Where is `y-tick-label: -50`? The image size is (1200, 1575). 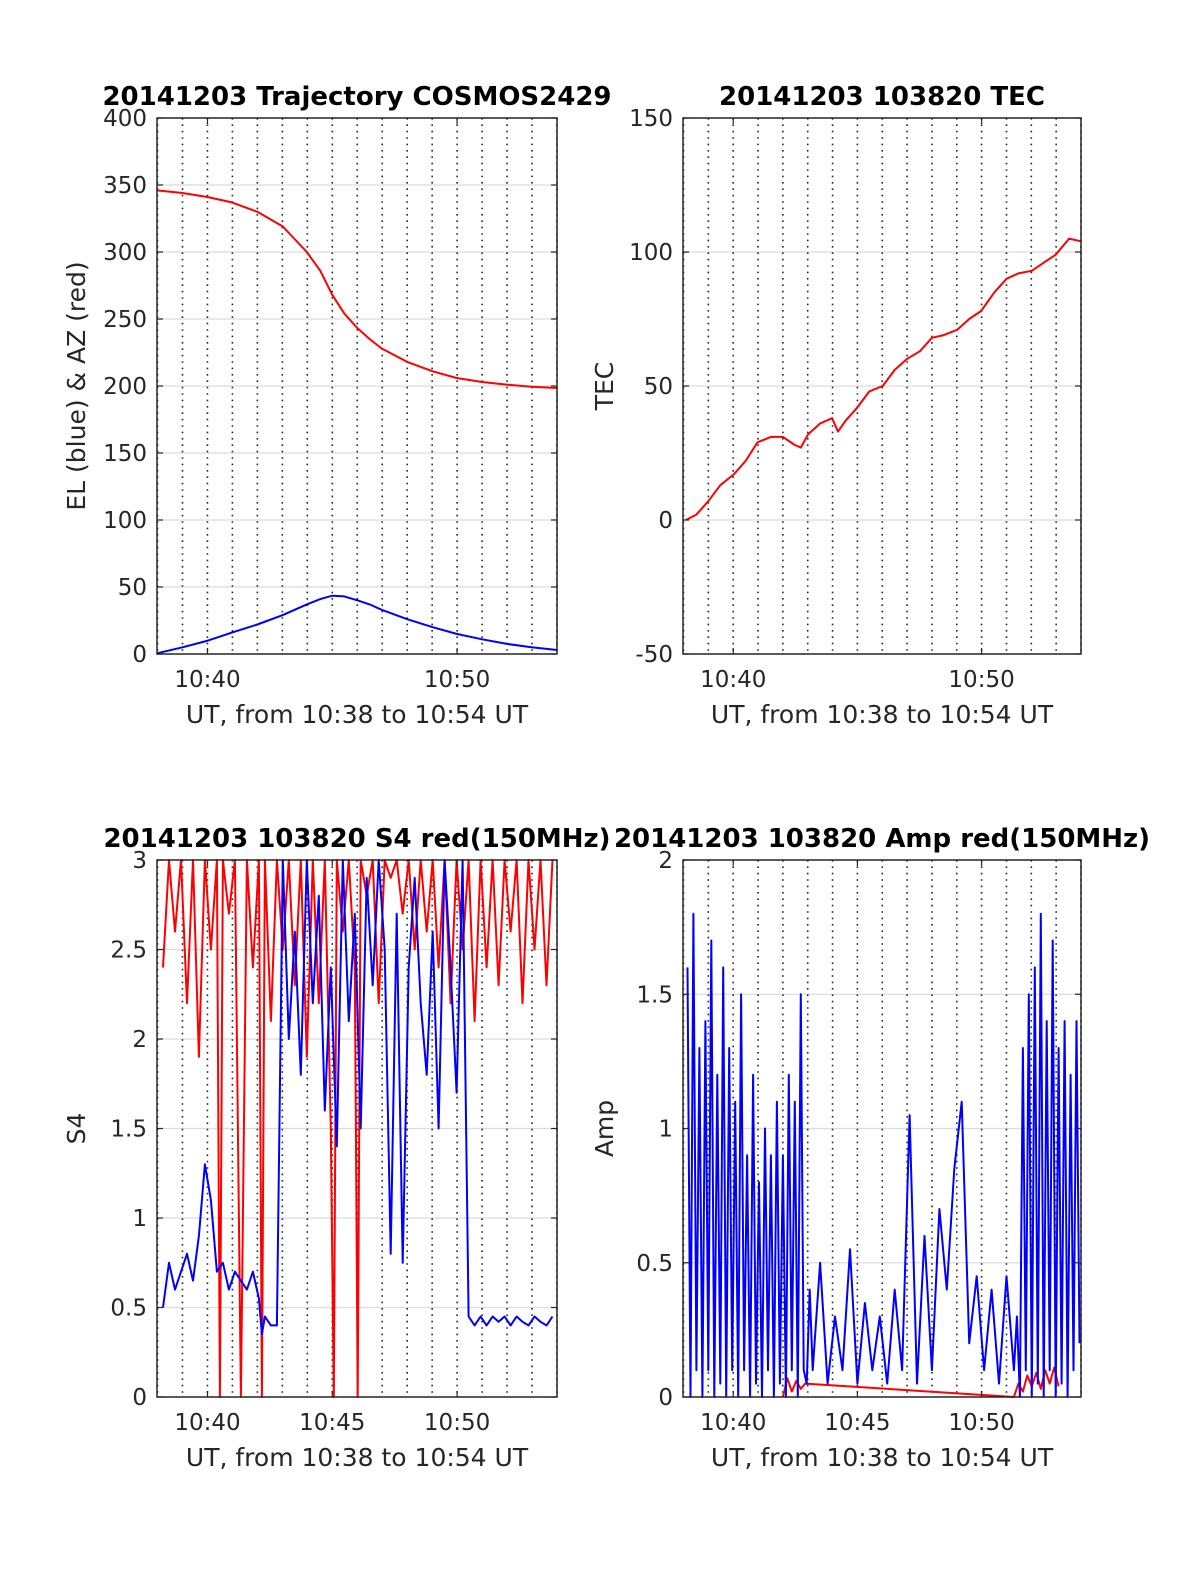 y-tick-label: -50 is located at coordinates (654, 655).